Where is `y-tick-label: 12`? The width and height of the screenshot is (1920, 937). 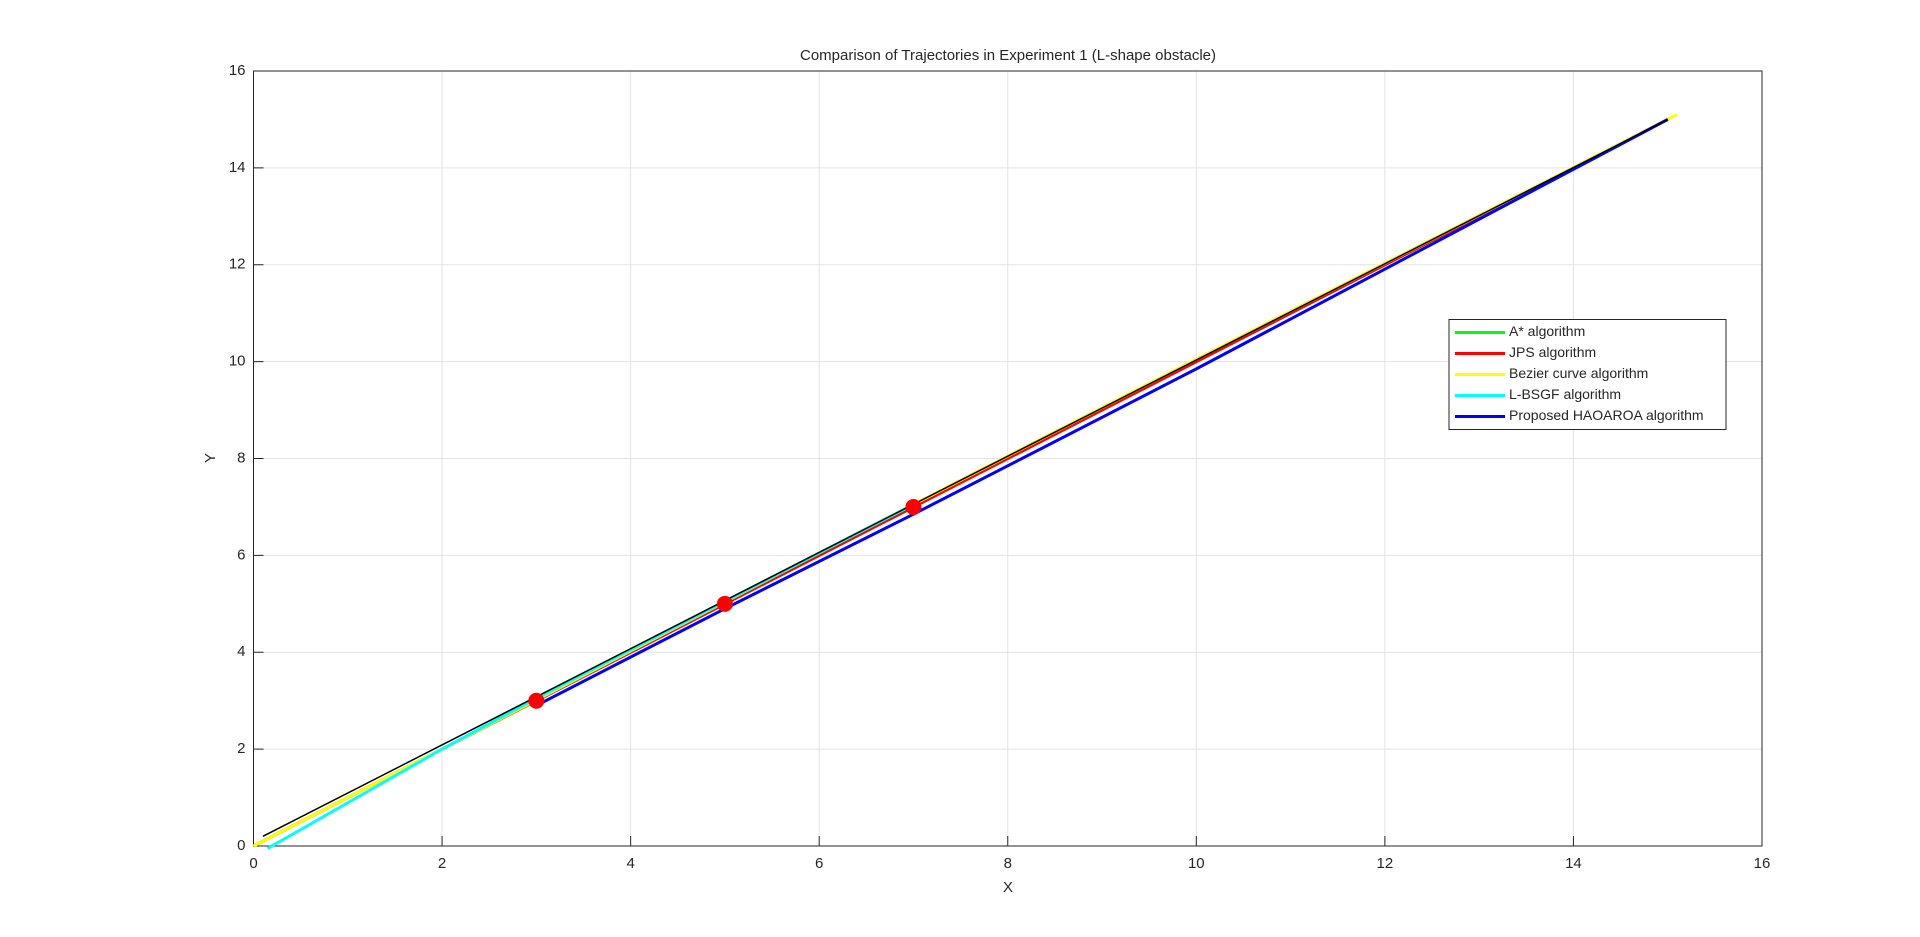 y-tick-label: 12 is located at coordinates (237, 264).